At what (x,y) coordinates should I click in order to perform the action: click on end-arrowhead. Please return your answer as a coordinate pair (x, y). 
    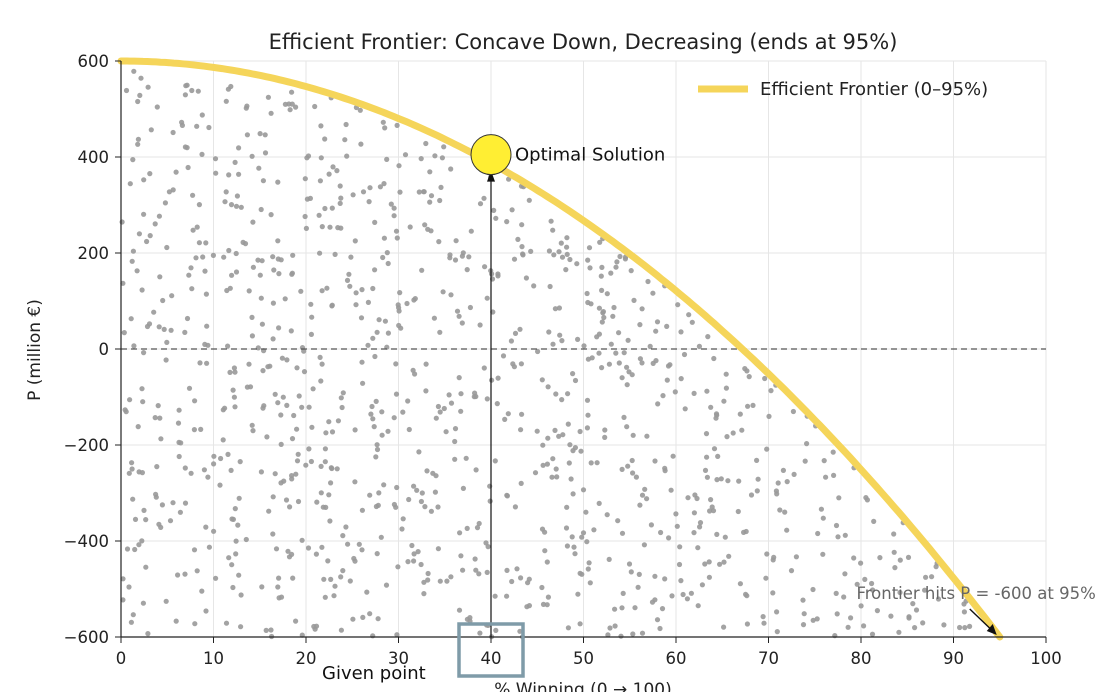
    Looking at the image, I should click on (991, 629).